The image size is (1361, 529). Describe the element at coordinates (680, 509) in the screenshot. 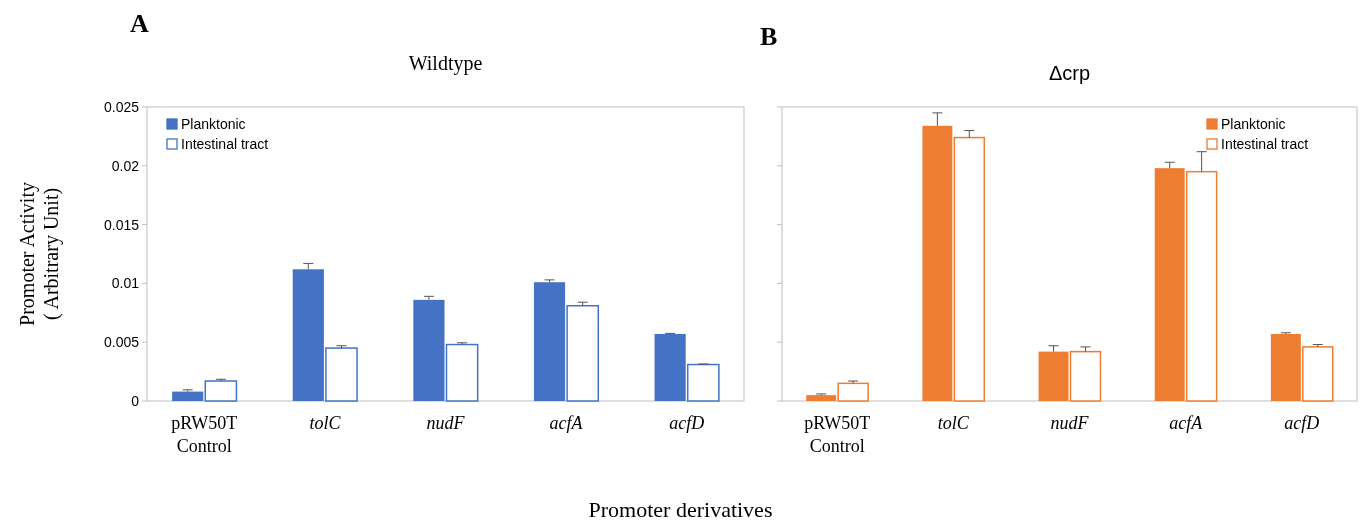

I see `x-axis-title: Promoter derivatives` at that location.